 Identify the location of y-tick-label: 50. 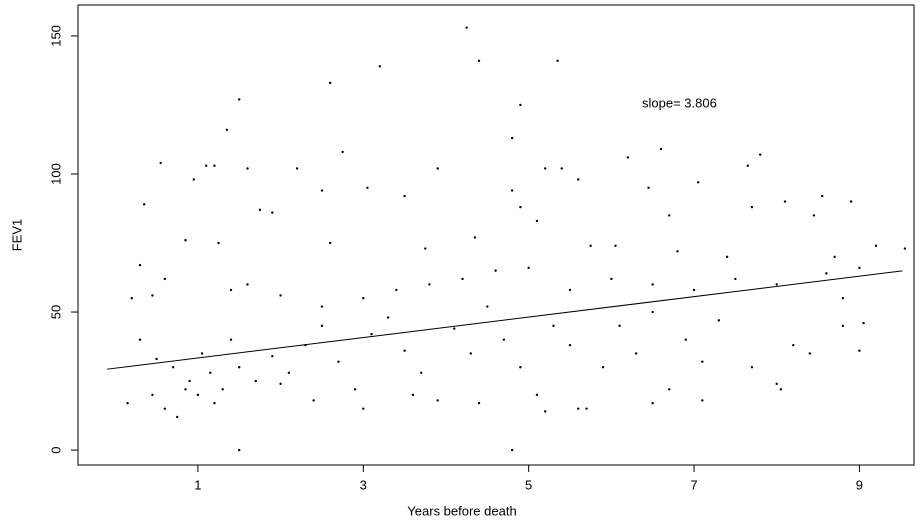
(55, 312).